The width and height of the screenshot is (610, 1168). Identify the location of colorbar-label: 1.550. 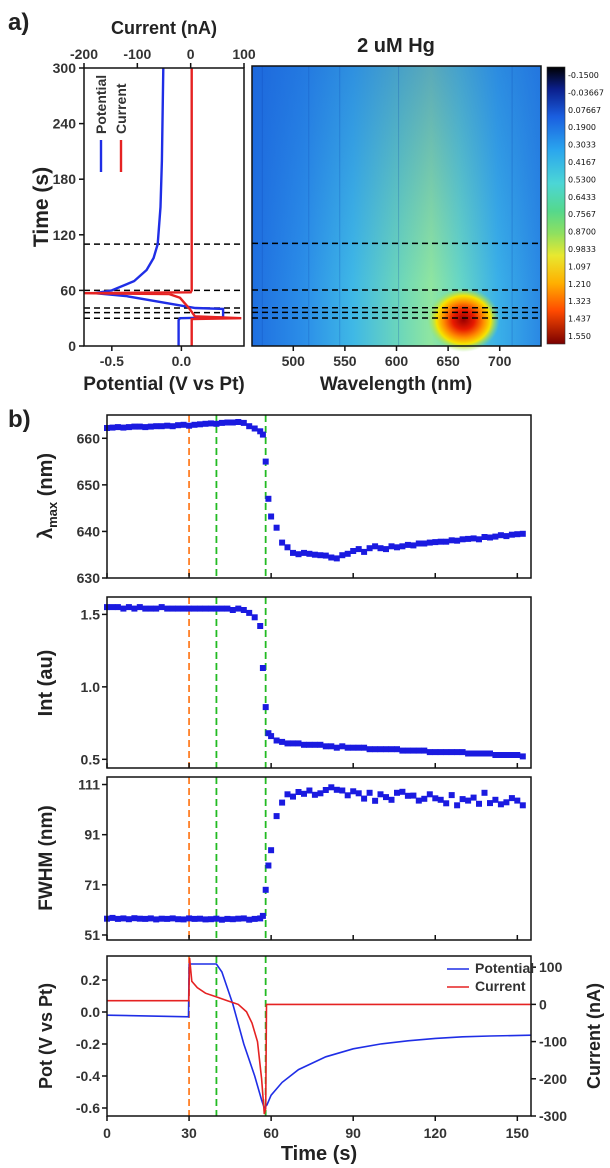
(579, 336).